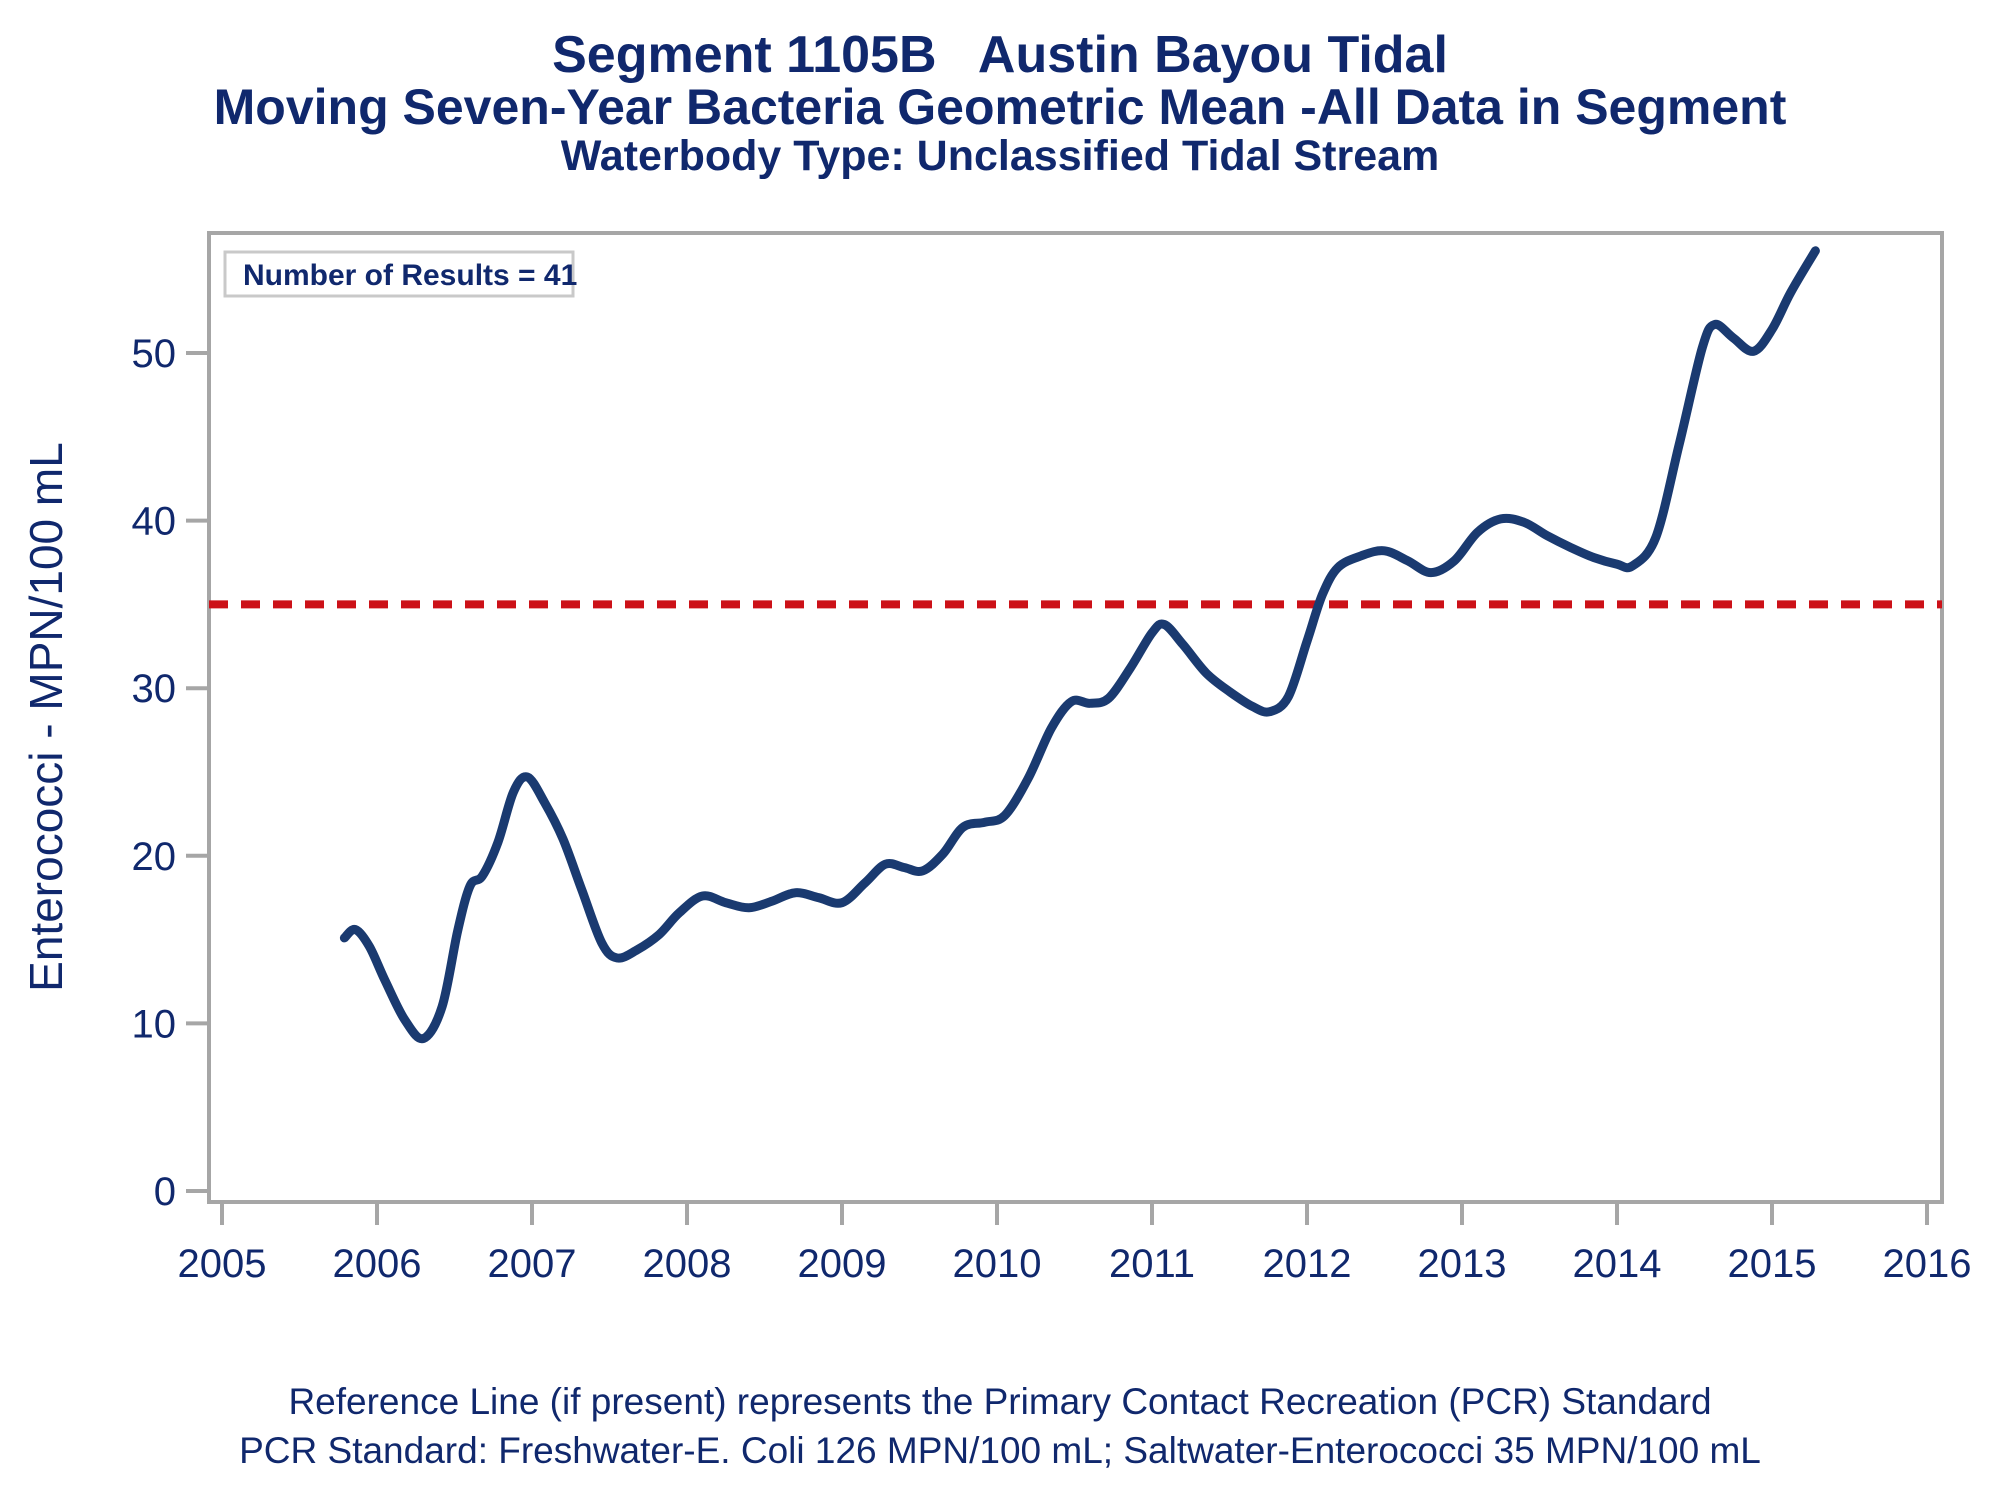 Image resolution: width=2000 pixels, height=1500 pixels. Describe the element at coordinates (170, 773) in the screenshot. I see `y-axis-ticks: 0 10 20 30 40 50` at that location.